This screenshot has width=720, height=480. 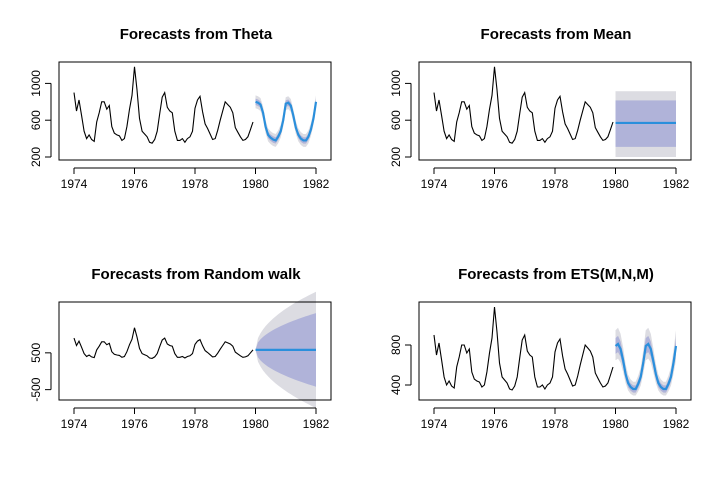 What do you see at coordinates (196, 274) in the screenshot?
I see `panel-title: Forecasts from Random walk` at bounding box center [196, 274].